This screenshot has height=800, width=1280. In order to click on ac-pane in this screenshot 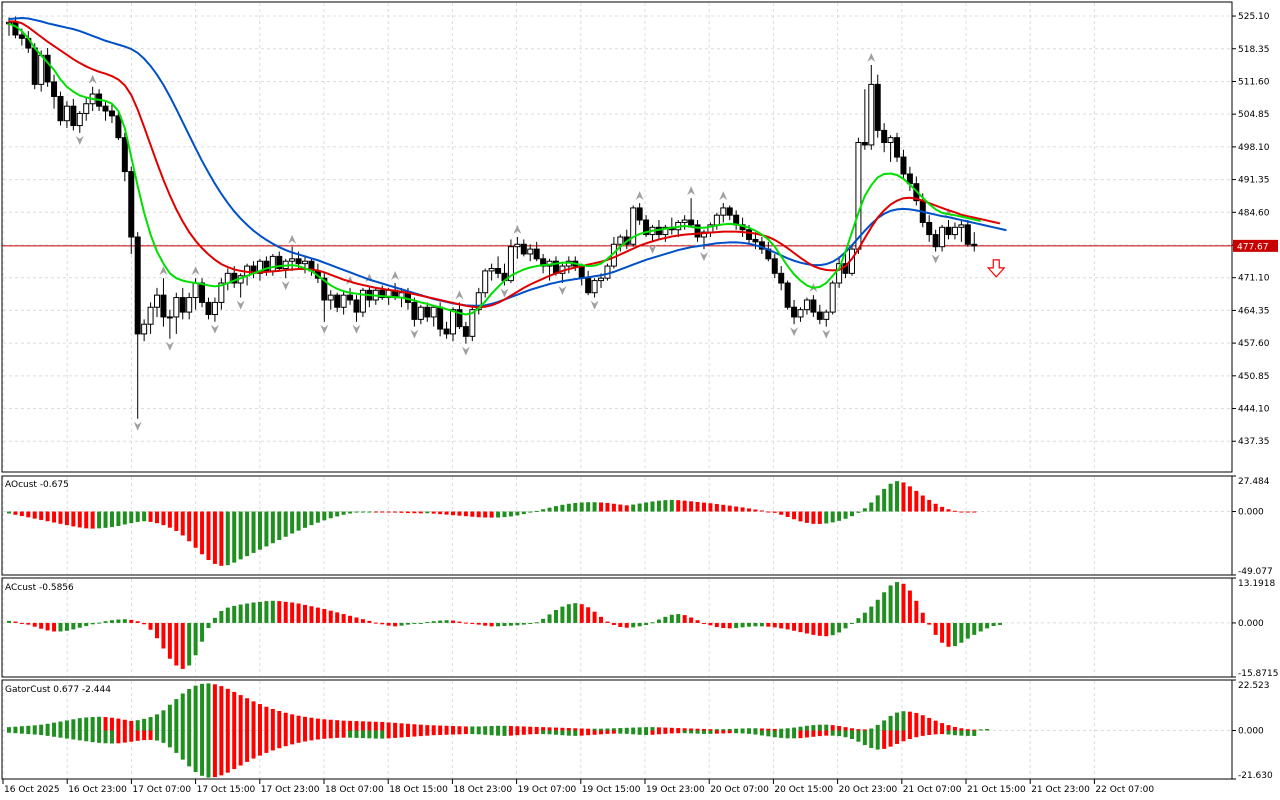, I will do `click(504, 625)`.